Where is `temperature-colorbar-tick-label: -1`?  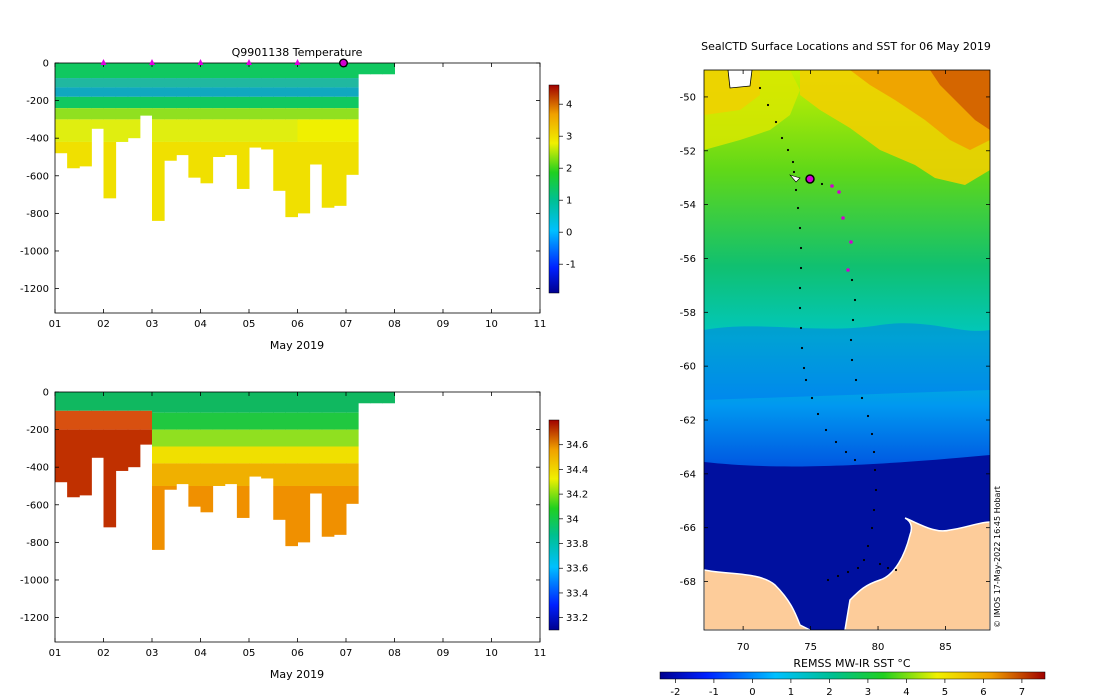
temperature-colorbar-tick-label: -1 is located at coordinates (571, 265).